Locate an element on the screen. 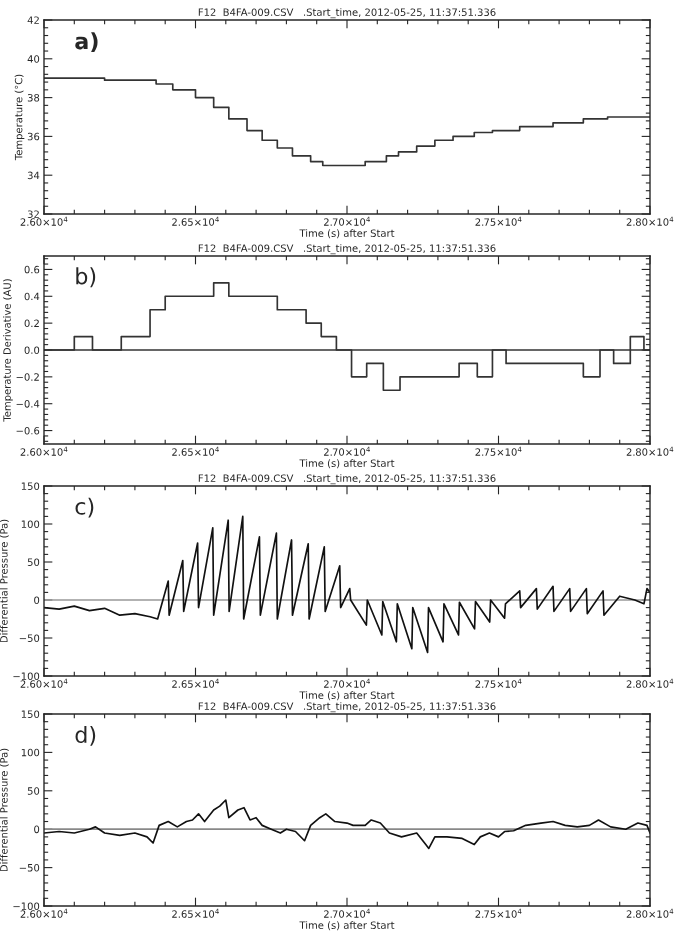  annotation: b) is located at coordinates (86, 277).